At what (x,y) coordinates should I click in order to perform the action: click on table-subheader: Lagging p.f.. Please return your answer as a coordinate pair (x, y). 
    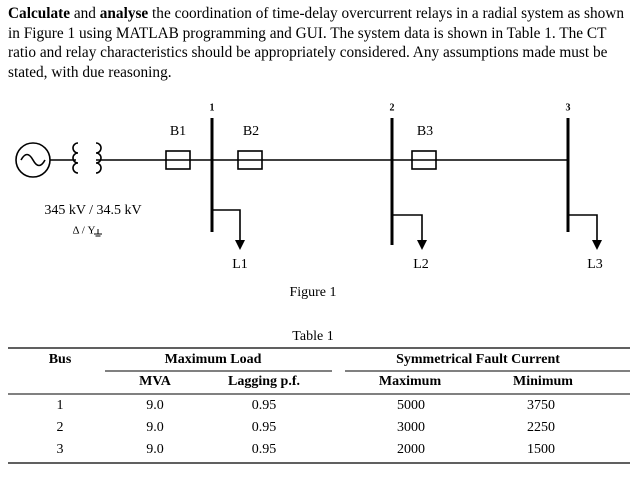
    Looking at the image, I should click on (264, 381).